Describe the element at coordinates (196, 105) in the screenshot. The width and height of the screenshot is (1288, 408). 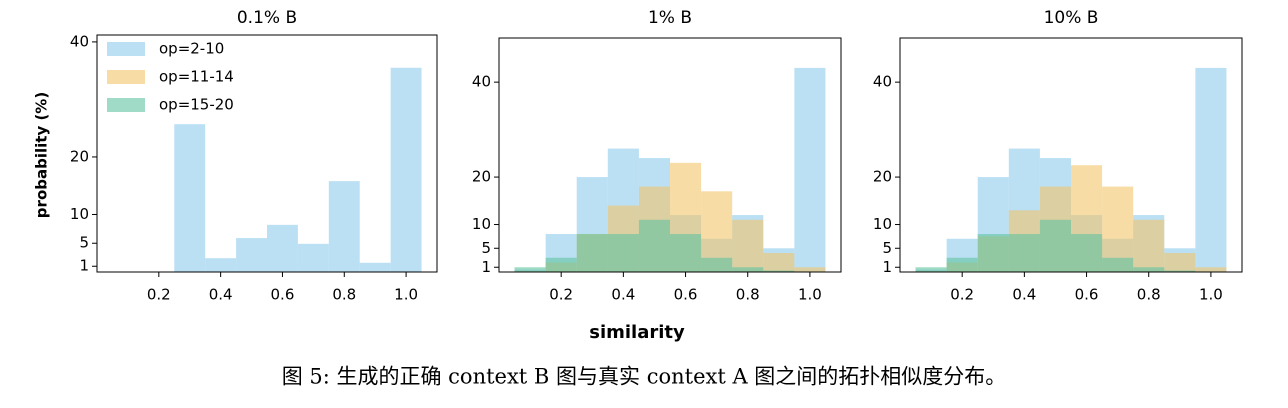
I see `legend-label: op=15-20` at that location.